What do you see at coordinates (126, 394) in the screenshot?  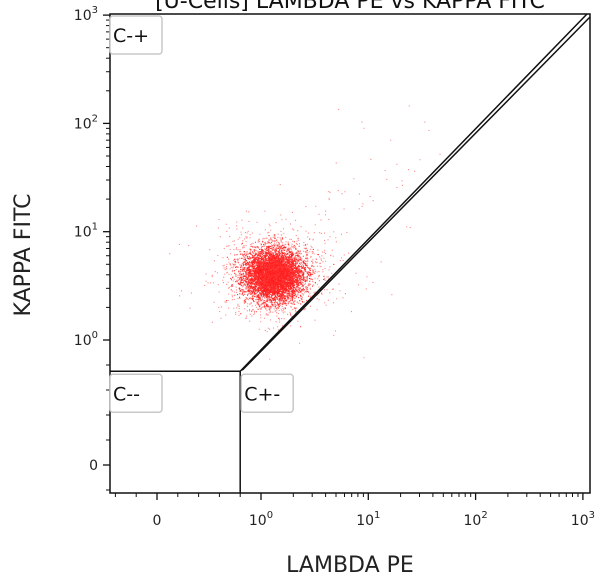 I see `gate-label-text: C--` at bounding box center [126, 394].